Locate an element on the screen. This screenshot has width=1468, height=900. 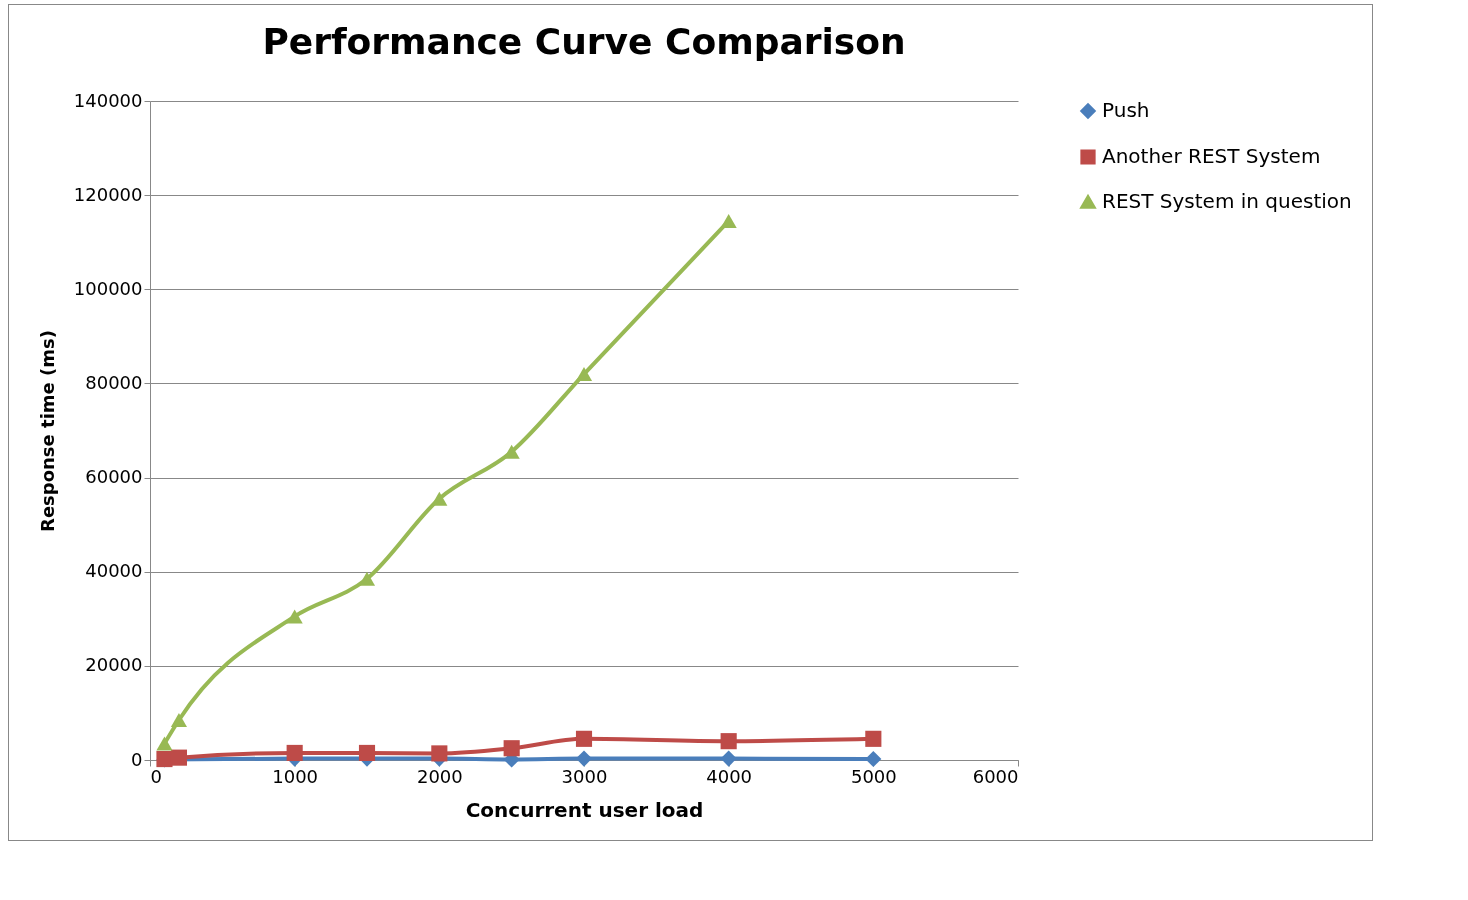
legend-label: Another REST System is located at coordinates (1211, 156).